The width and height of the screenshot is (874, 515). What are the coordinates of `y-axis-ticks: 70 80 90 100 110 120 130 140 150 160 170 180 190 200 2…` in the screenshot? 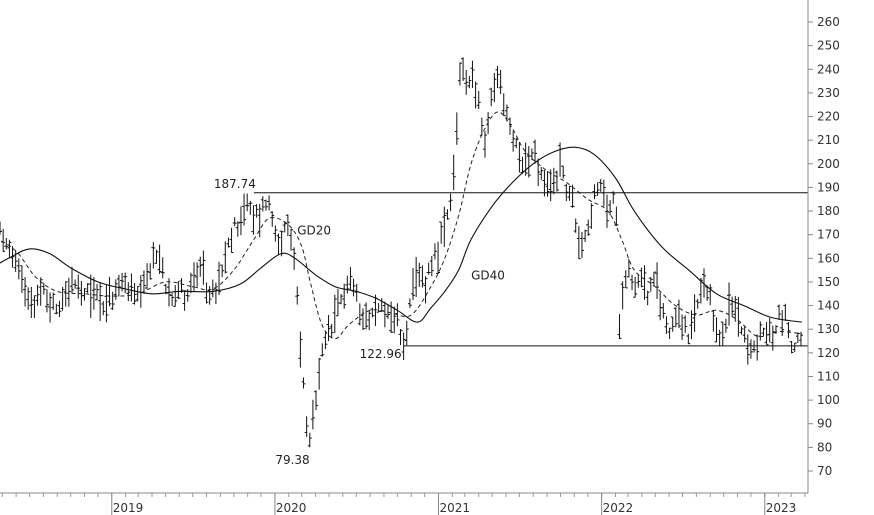 It's located at (824, 246).